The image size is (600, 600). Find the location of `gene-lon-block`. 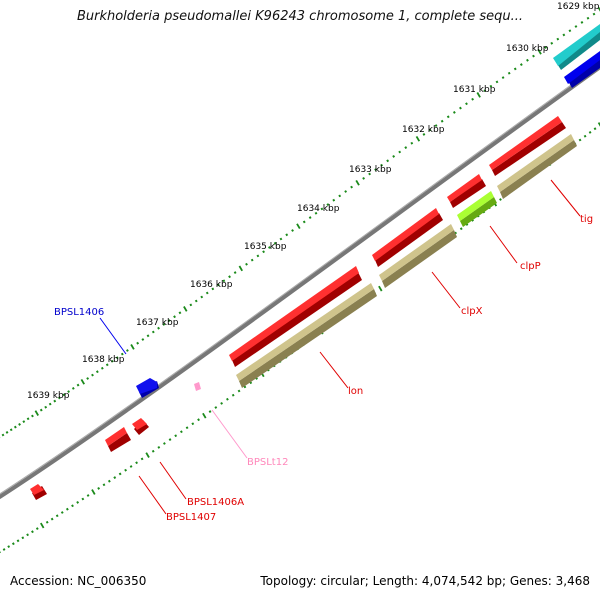

gene-lon-block is located at coordinates (295, 316).